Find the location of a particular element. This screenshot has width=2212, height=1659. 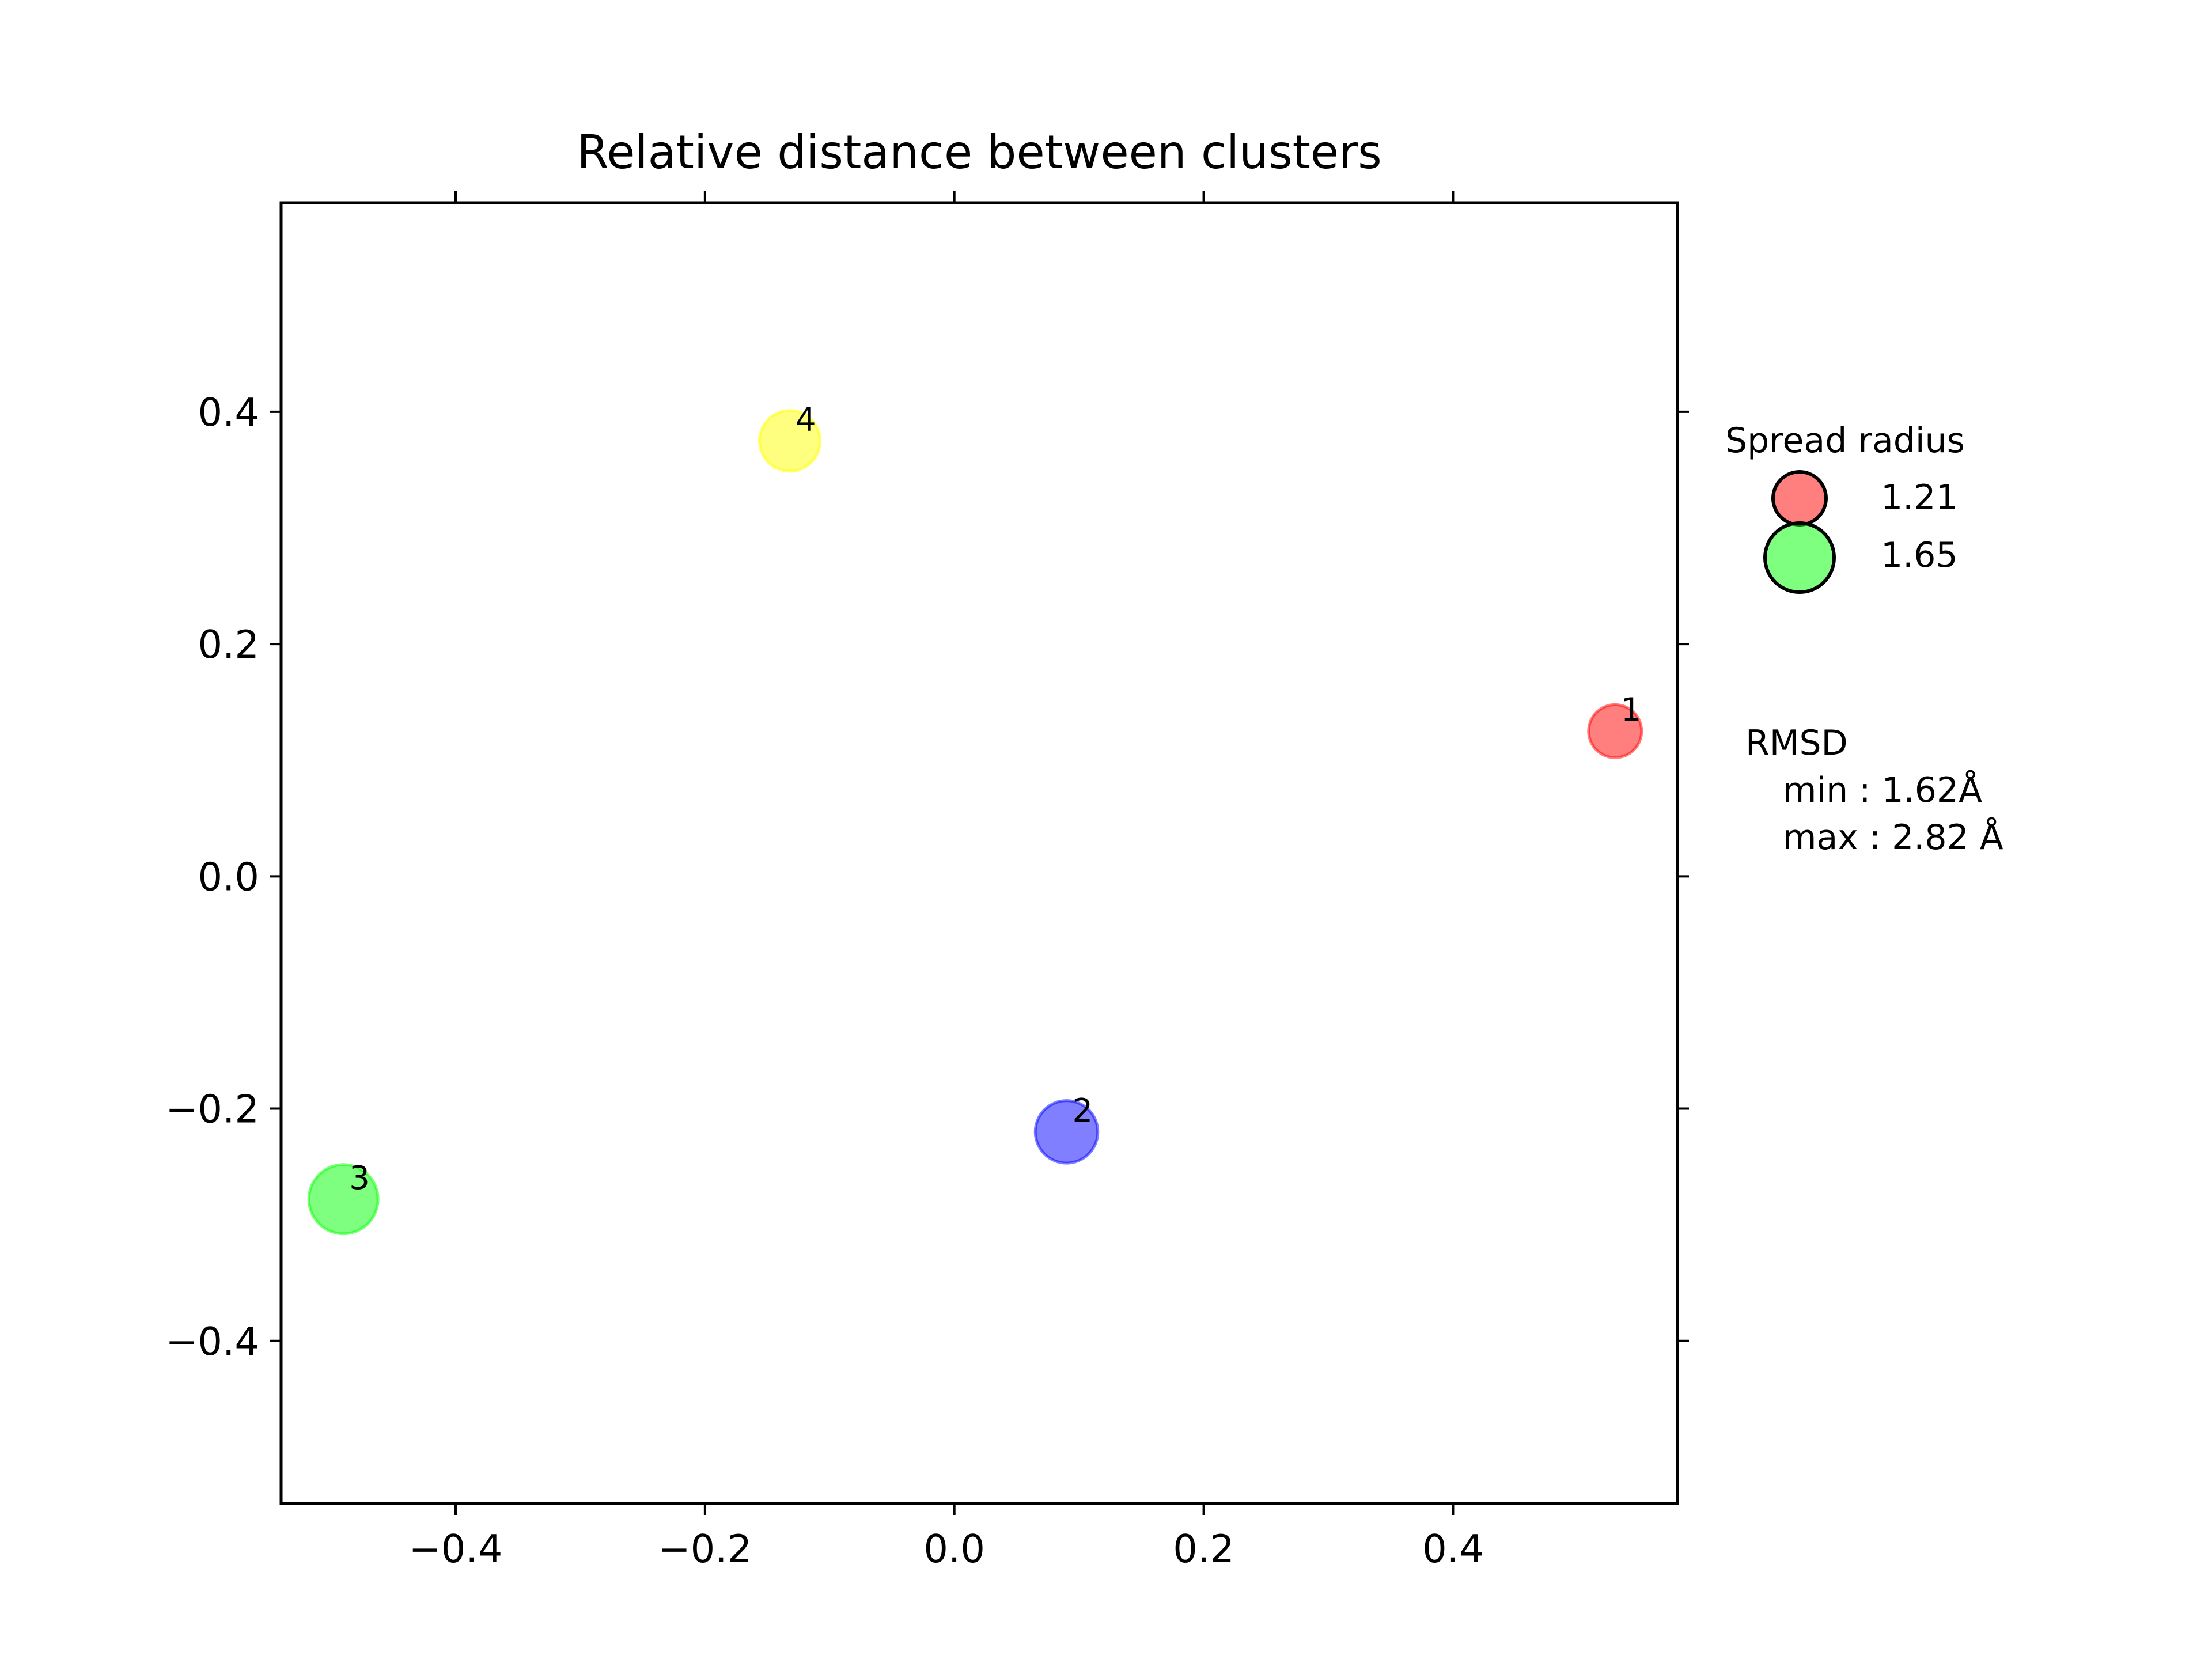

y-tick-label: −0.4 is located at coordinates (212, 1341).